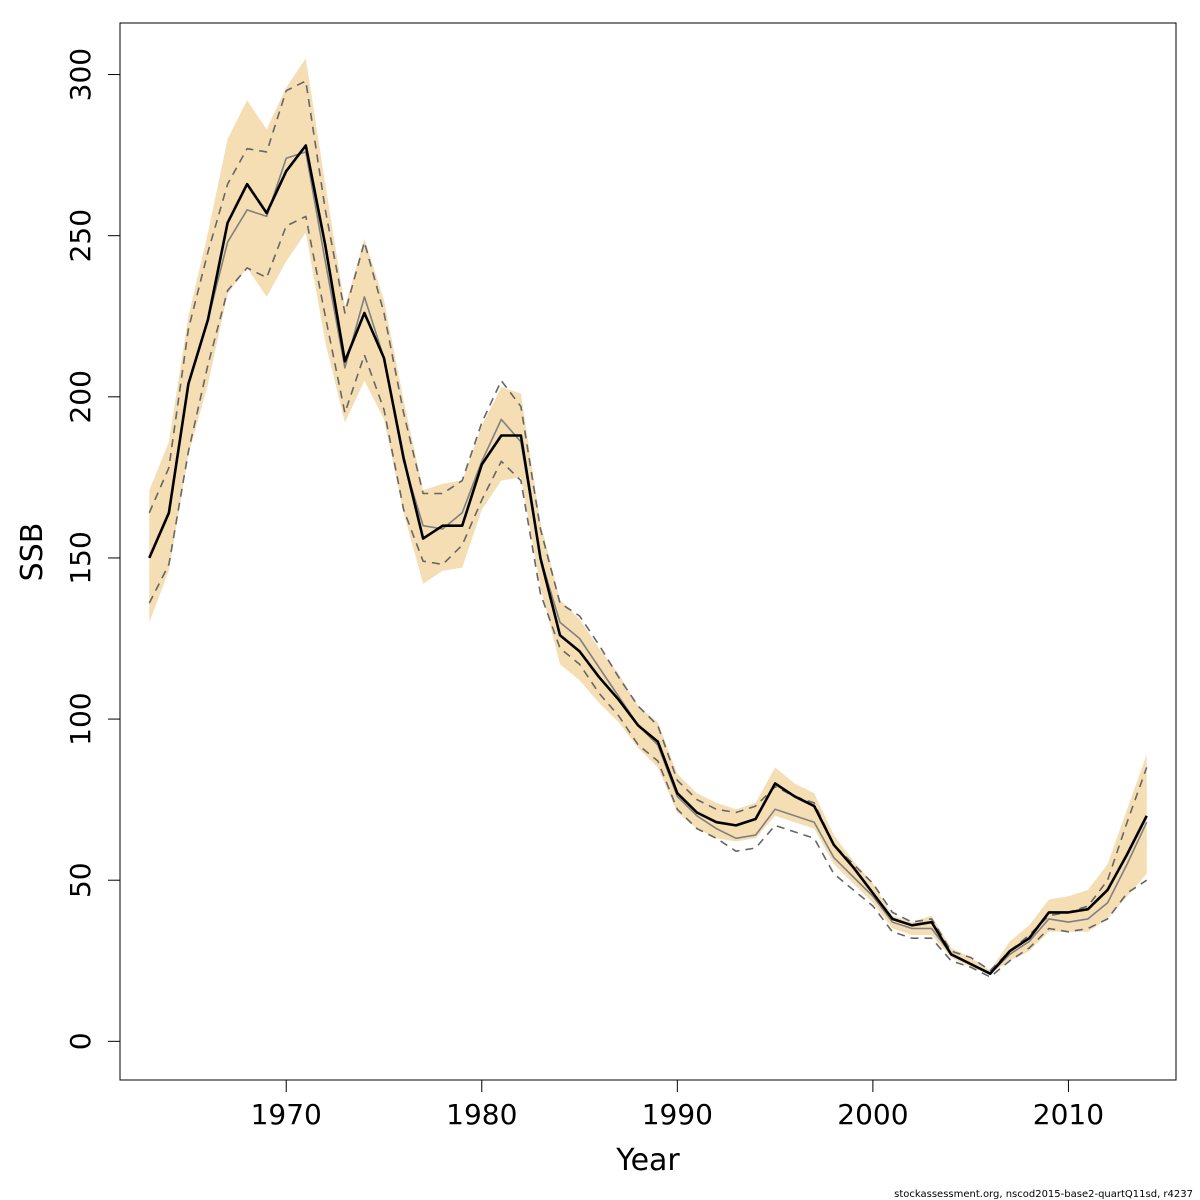 The image size is (1200, 1200). I want to click on y-axis: 0 50 100 150 200 250 300, so click(92, 549).